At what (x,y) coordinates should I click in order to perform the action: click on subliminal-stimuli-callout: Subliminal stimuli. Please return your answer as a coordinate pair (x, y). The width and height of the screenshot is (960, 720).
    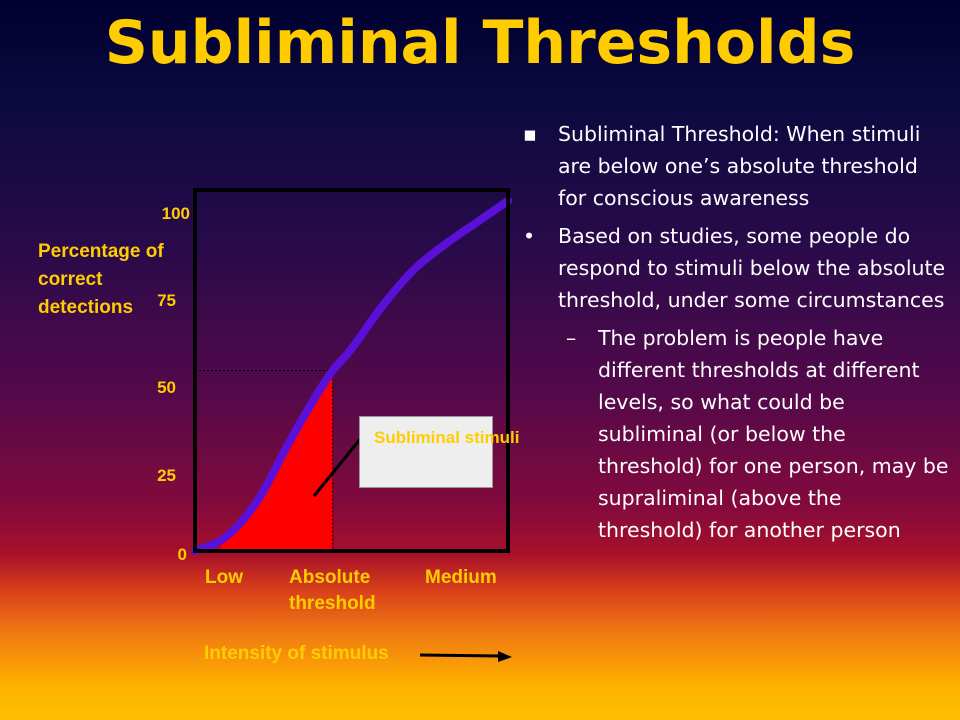
    Looking at the image, I should click on (439, 452).